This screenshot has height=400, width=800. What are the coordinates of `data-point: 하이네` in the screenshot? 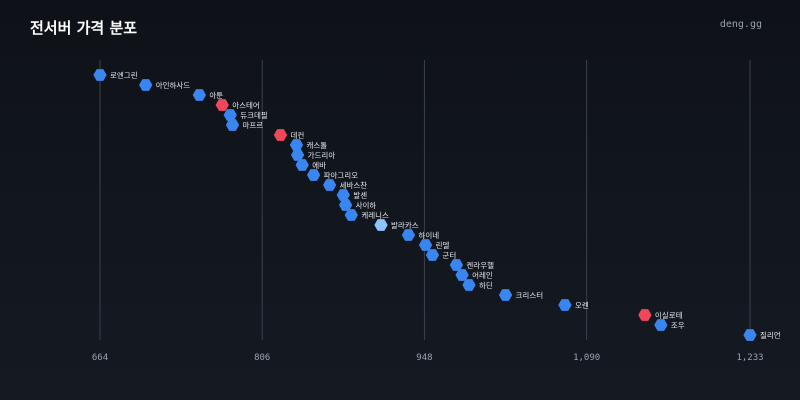 It's located at (420, 235).